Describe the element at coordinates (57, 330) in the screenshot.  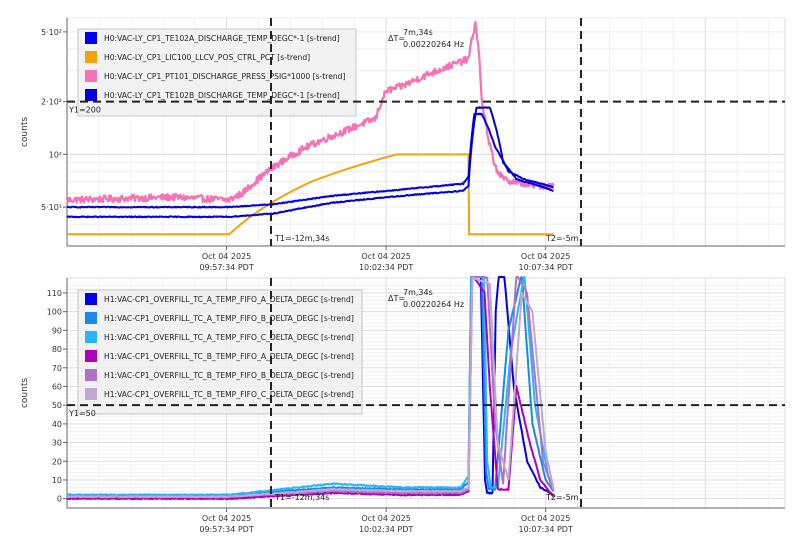
I see `y-tick-label: 90` at that location.